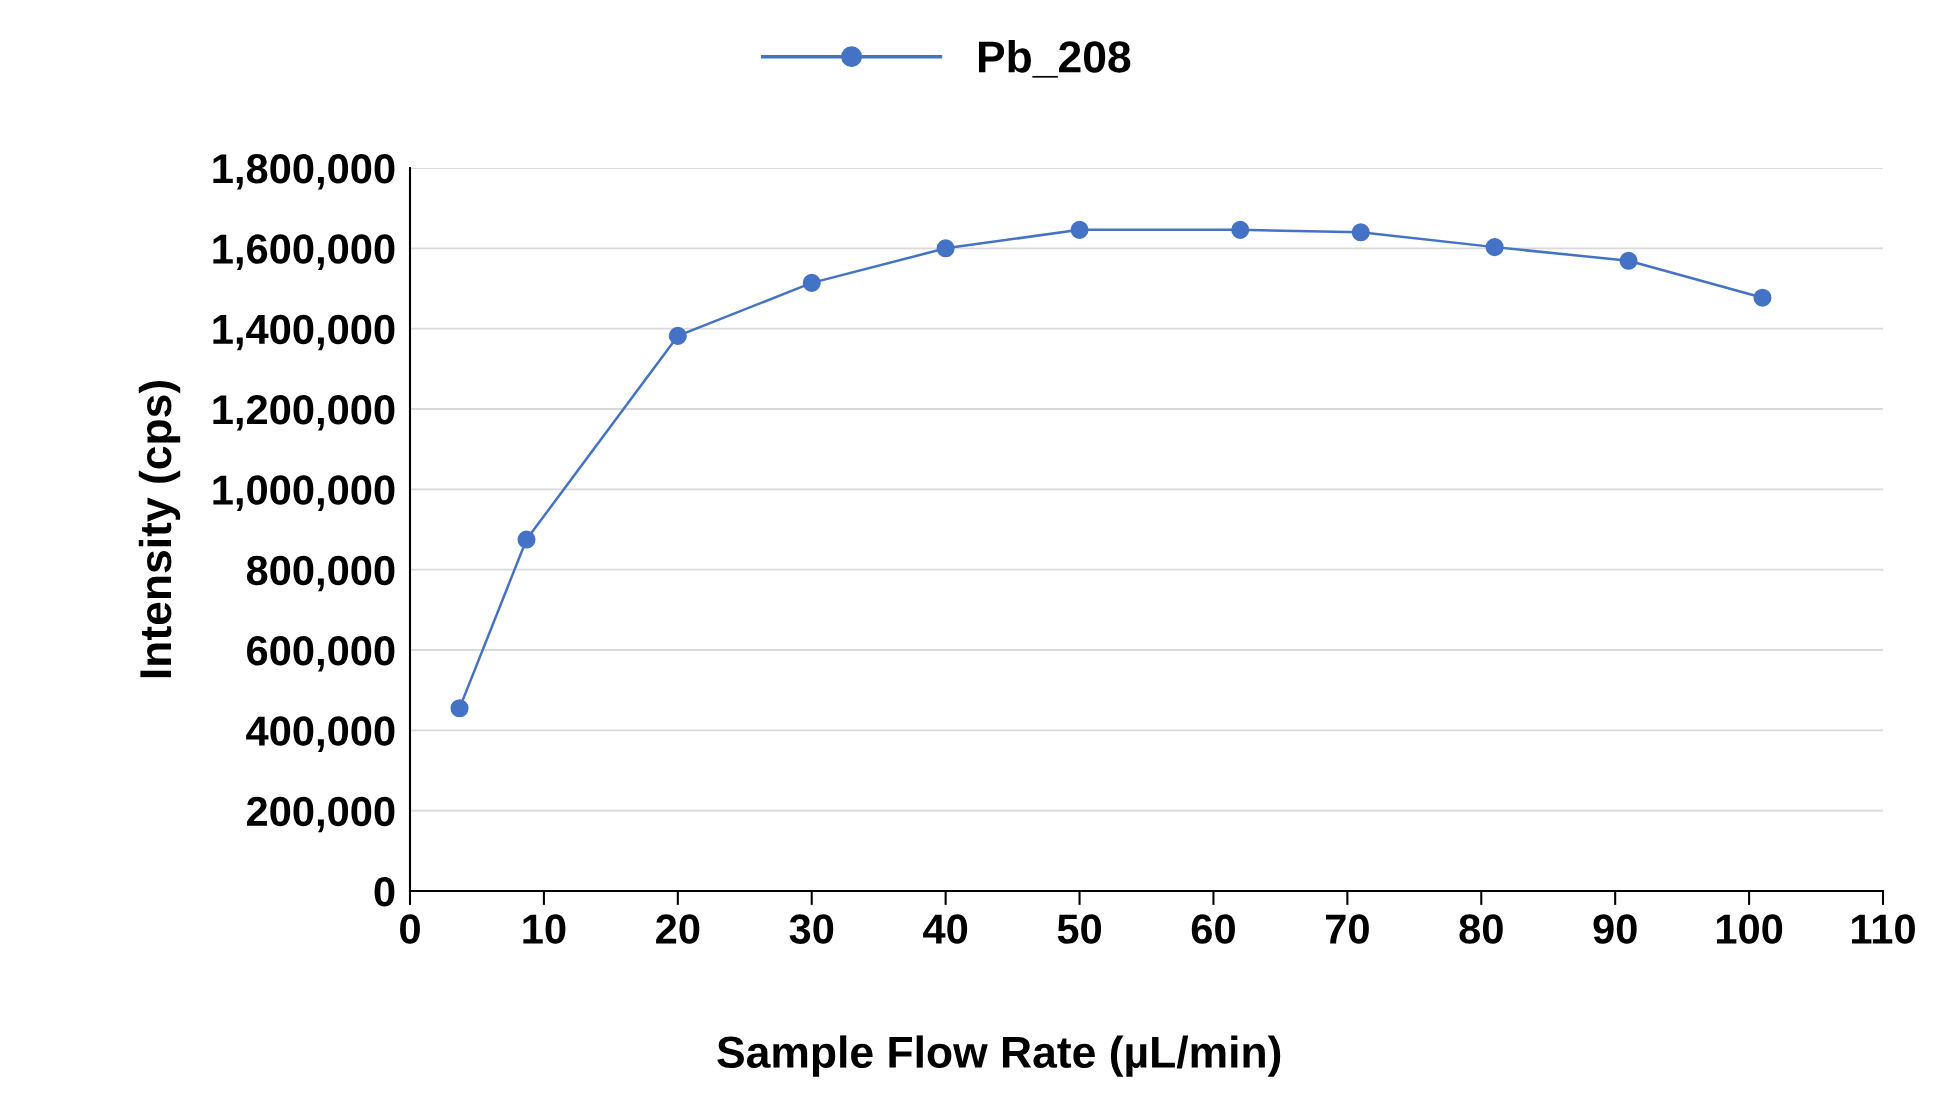 This screenshot has height=1102, width=1933. Describe the element at coordinates (678, 929) in the screenshot. I see `x-tick-label: 20` at that location.